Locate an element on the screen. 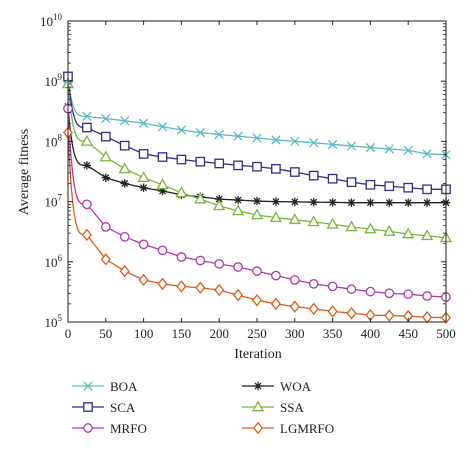  legend-label: SSA is located at coordinates (292, 407).